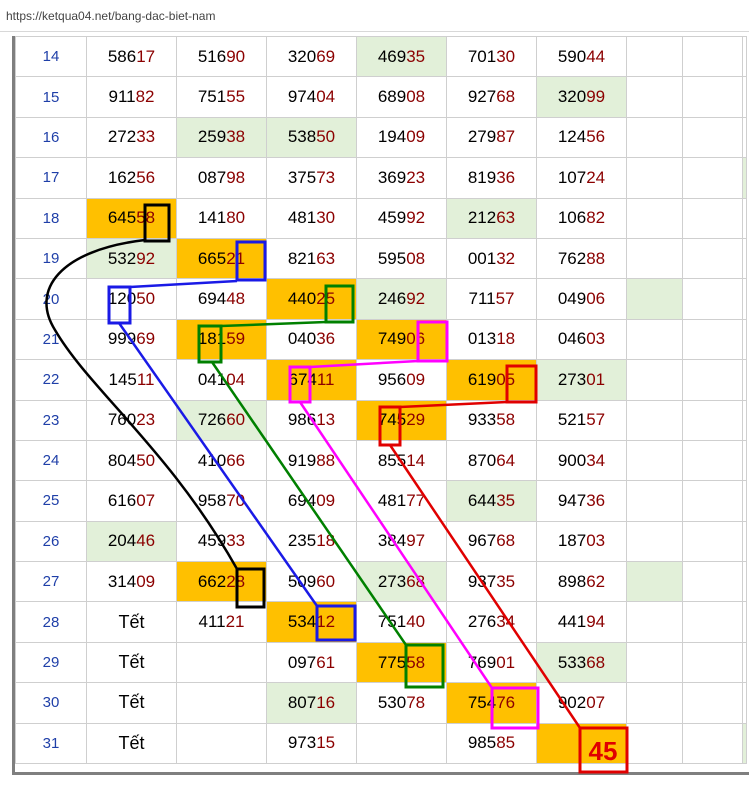  I want to click on number-tail: 94, so click(596, 622).